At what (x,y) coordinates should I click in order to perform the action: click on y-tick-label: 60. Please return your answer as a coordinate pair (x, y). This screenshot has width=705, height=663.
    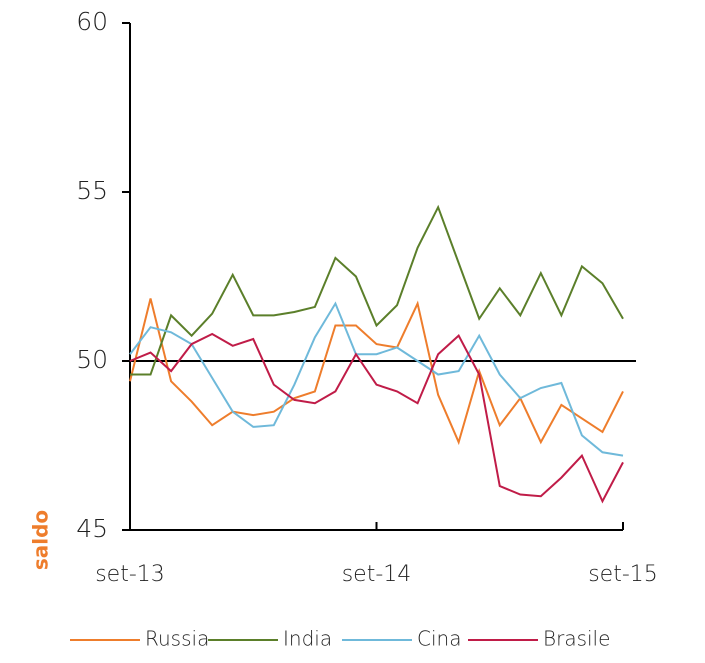
    Looking at the image, I should click on (92, 21).